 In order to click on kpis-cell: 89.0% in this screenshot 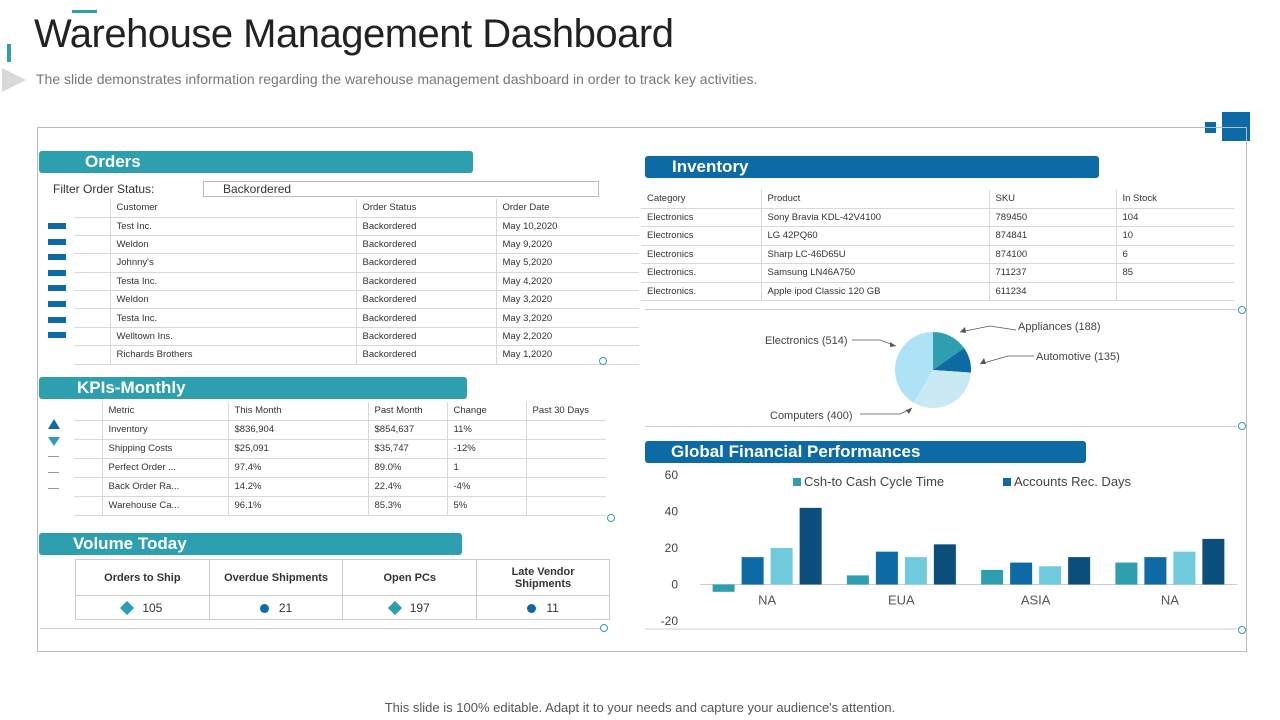, I will do `click(407, 468)`.